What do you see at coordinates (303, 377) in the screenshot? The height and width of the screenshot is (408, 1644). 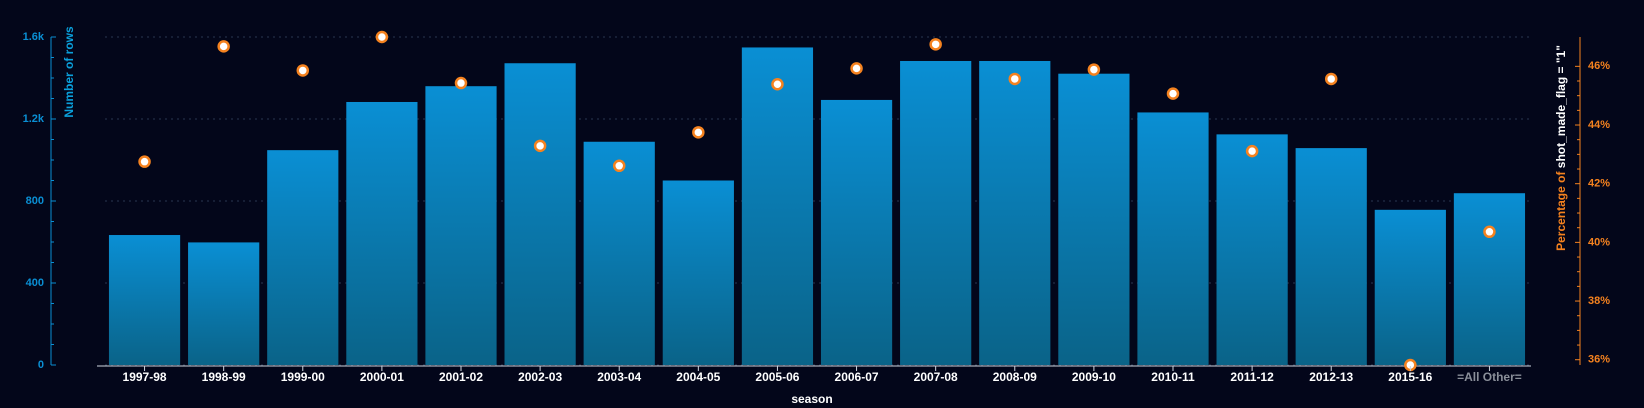 I see `x-tick-label: 1999-00` at bounding box center [303, 377].